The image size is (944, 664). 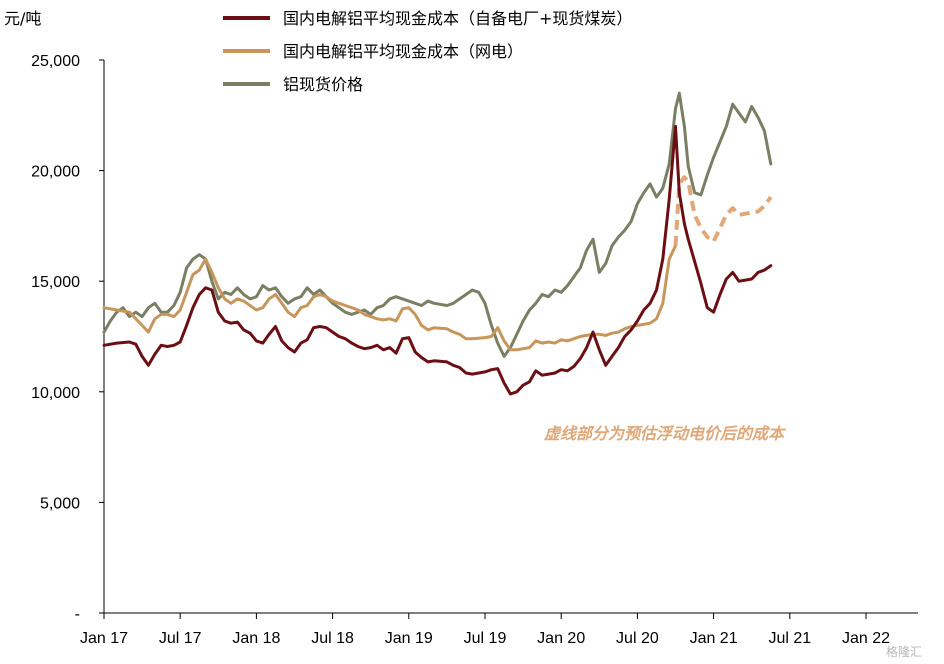 What do you see at coordinates (723, 210) in the screenshot?
I see `grid-power-cost-line-dashed` at bounding box center [723, 210].